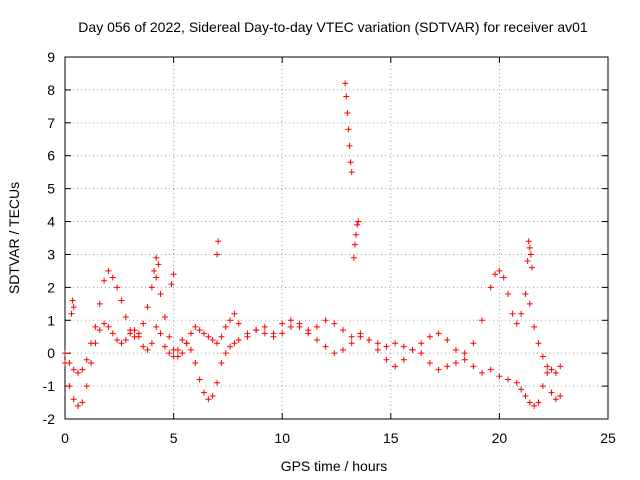 Image resolution: width=640 pixels, height=480 pixels. What do you see at coordinates (51, 156) in the screenshot?
I see `y-tick-label: 6` at bounding box center [51, 156].